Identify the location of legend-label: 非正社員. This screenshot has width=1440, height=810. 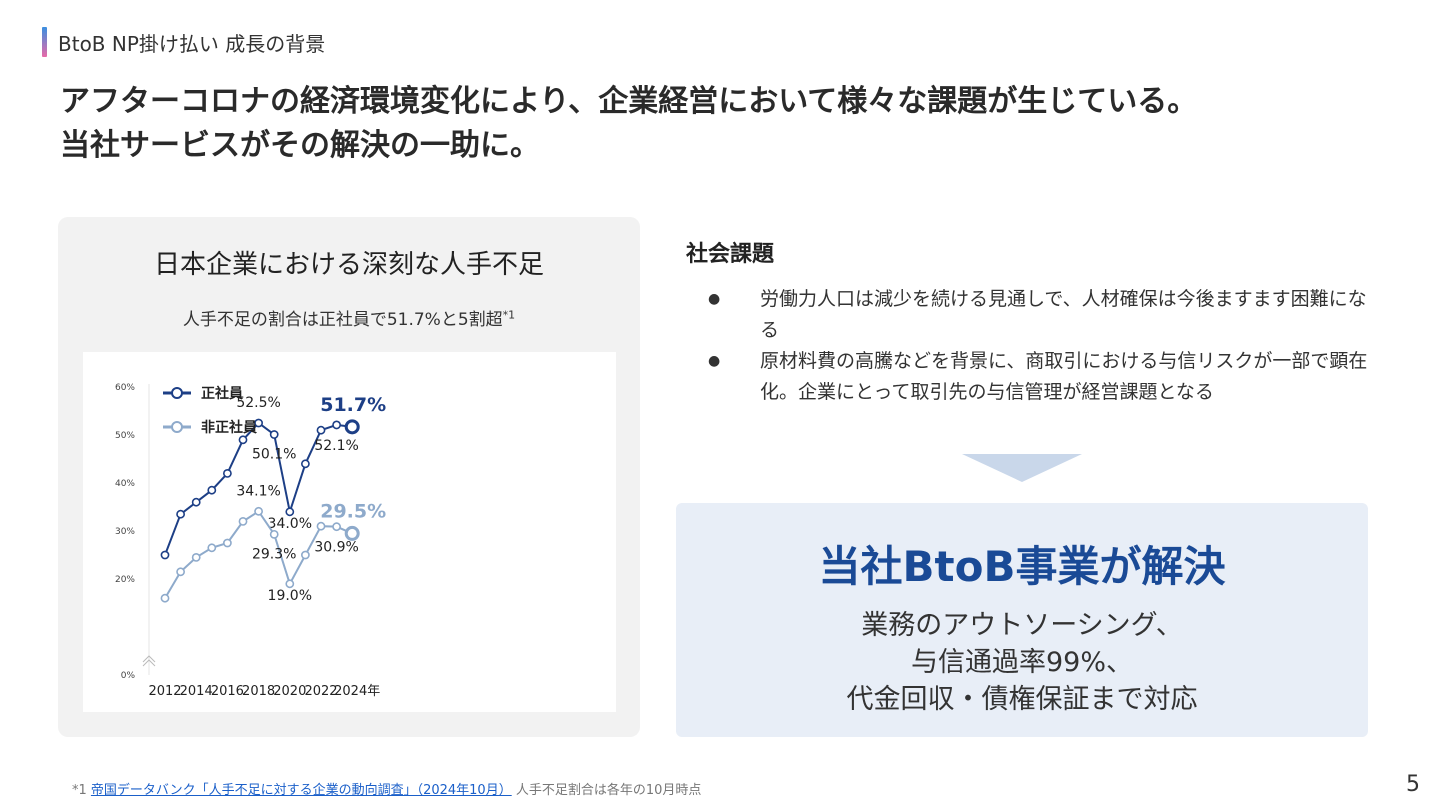
(229, 427).